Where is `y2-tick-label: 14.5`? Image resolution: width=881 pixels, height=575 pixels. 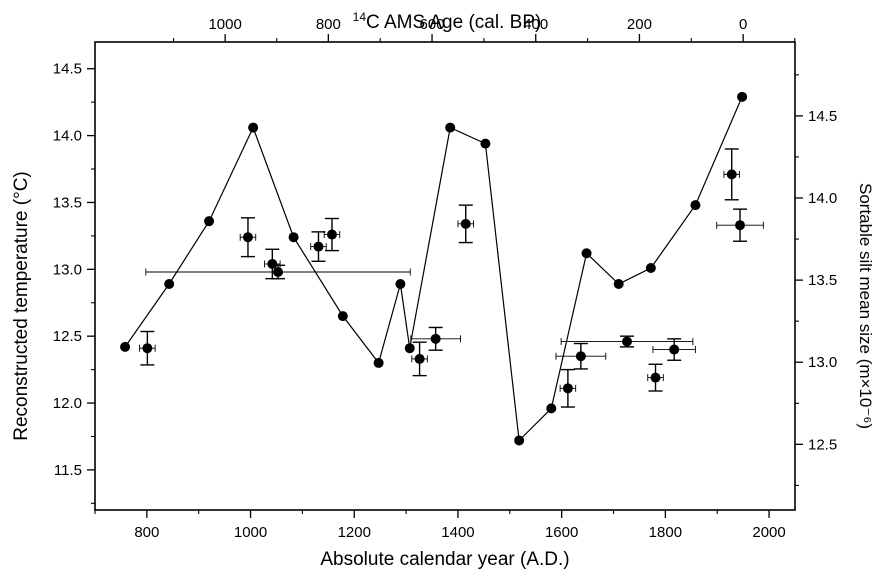 y2-tick-label: 14.5 is located at coordinates (822, 116).